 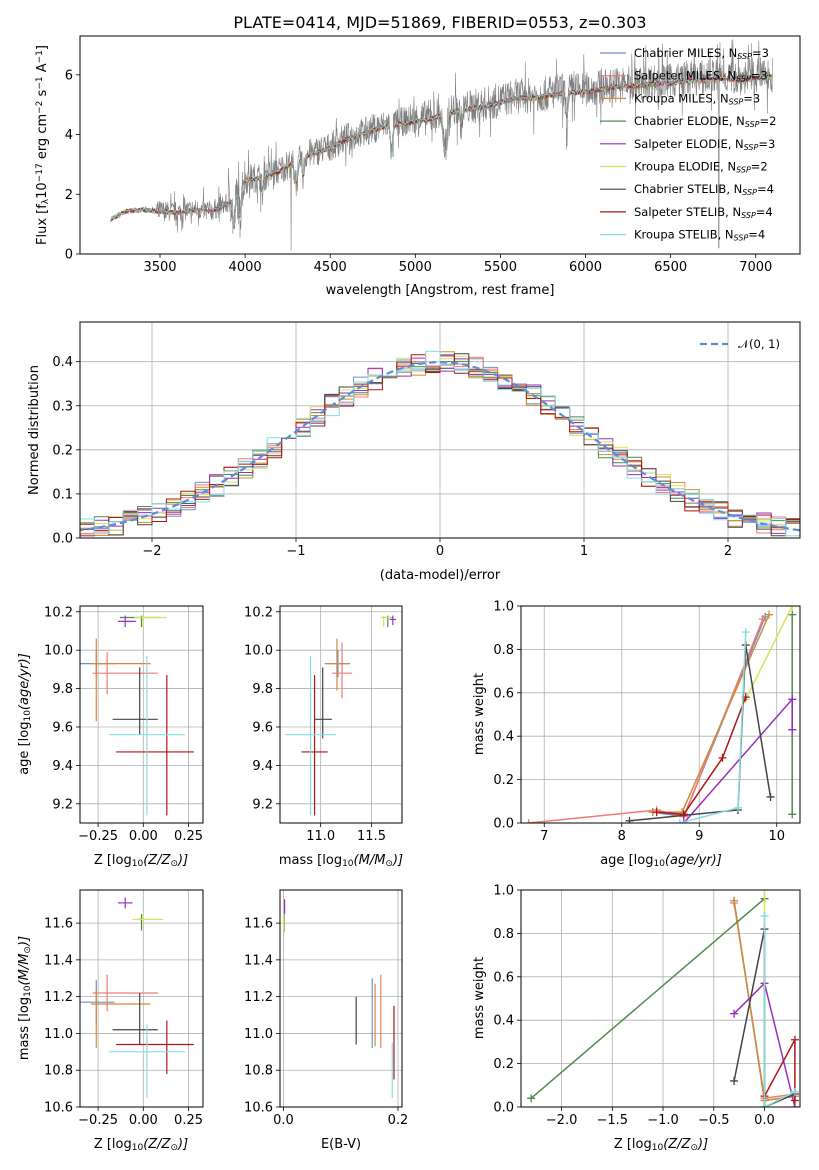 I want to click on x-tick-label: 1, so click(x=584, y=551).